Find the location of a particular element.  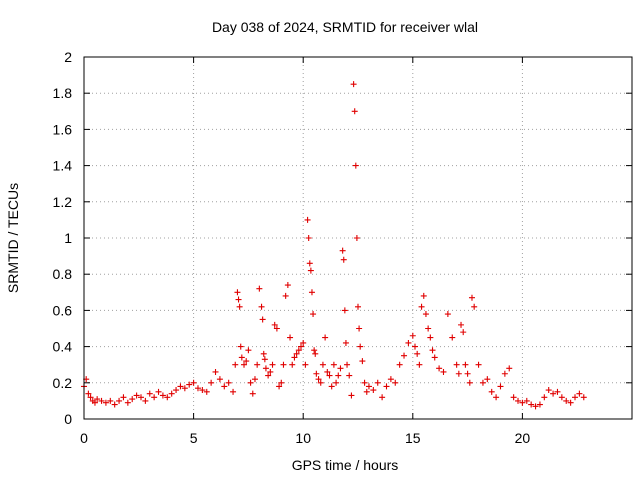

y-tick-label: 1.4 is located at coordinates (63, 166).